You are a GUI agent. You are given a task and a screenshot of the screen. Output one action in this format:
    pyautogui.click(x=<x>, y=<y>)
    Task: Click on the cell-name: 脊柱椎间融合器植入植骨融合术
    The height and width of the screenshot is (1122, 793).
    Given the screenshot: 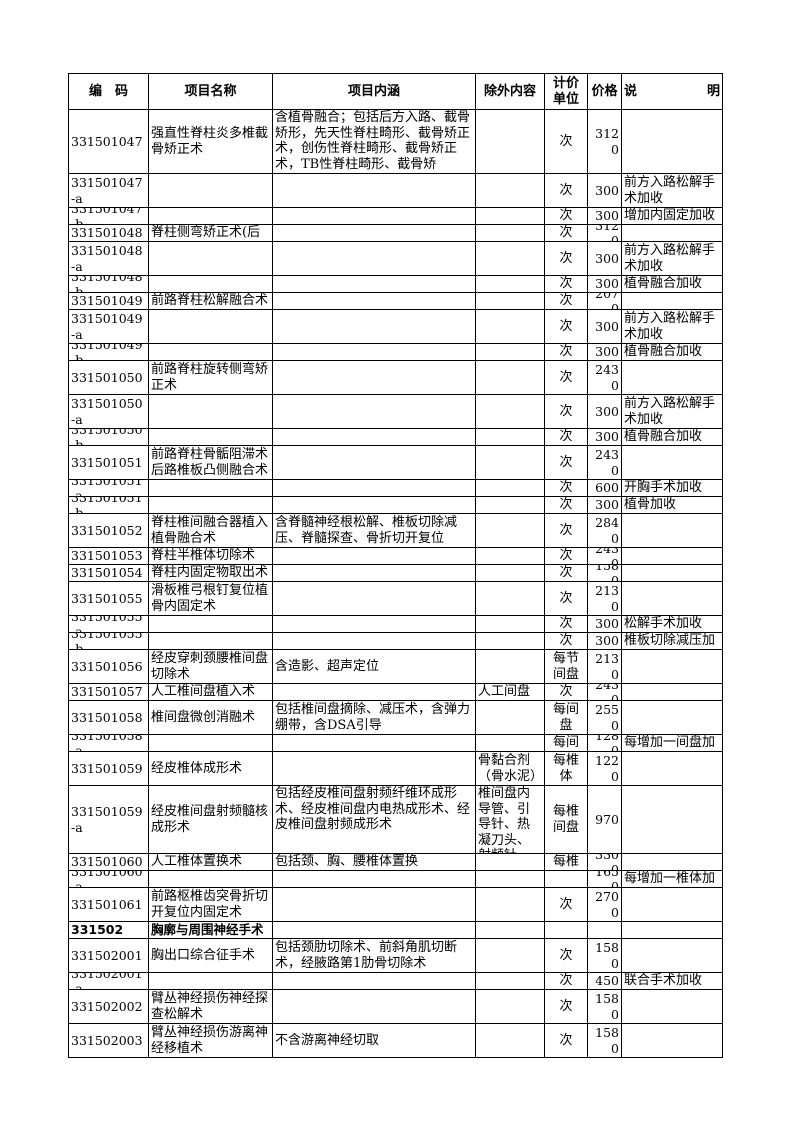 What is the action you would take?
    pyautogui.click(x=210, y=530)
    